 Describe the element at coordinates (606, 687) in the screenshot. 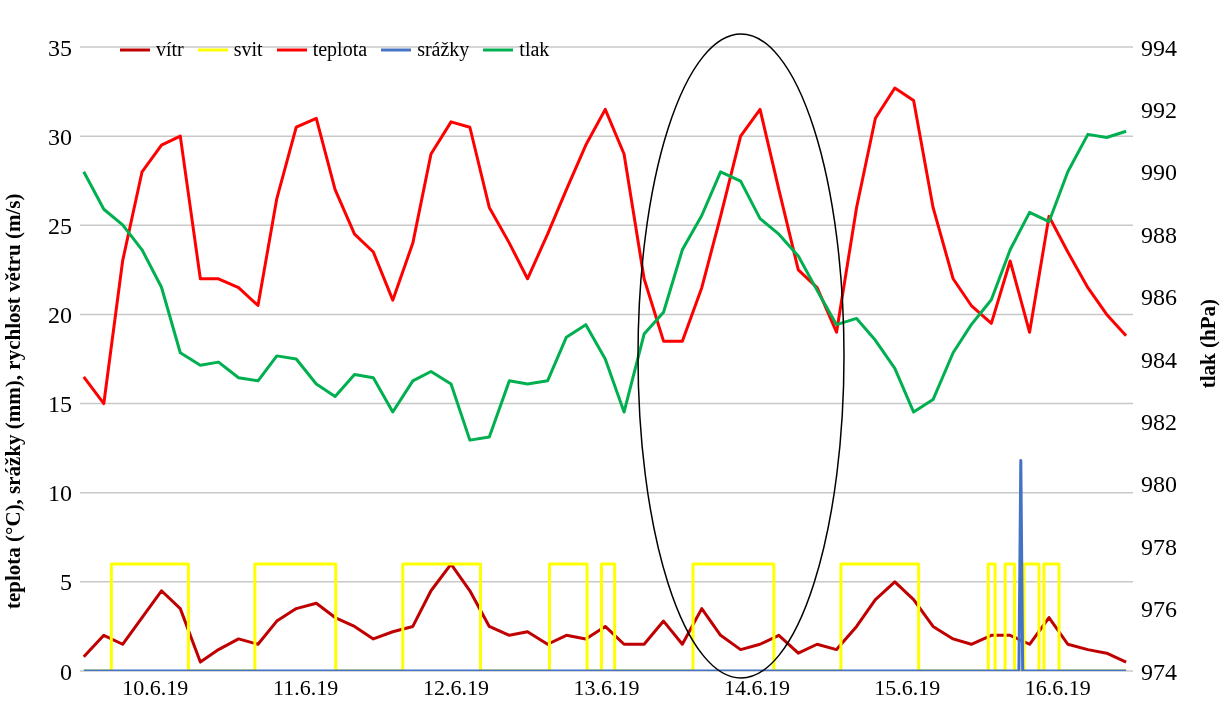

I see `x-tick-label: 13.6.19` at that location.